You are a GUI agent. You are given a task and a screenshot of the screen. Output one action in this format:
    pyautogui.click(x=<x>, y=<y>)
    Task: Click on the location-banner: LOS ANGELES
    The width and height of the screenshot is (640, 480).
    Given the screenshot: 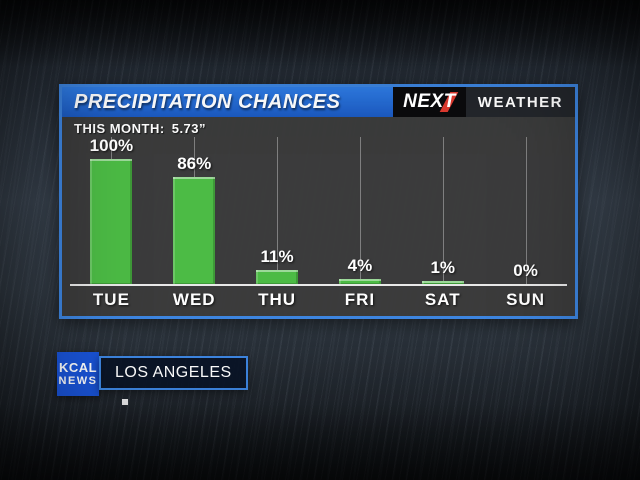 What is the action you would take?
    pyautogui.click(x=173, y=373)
    